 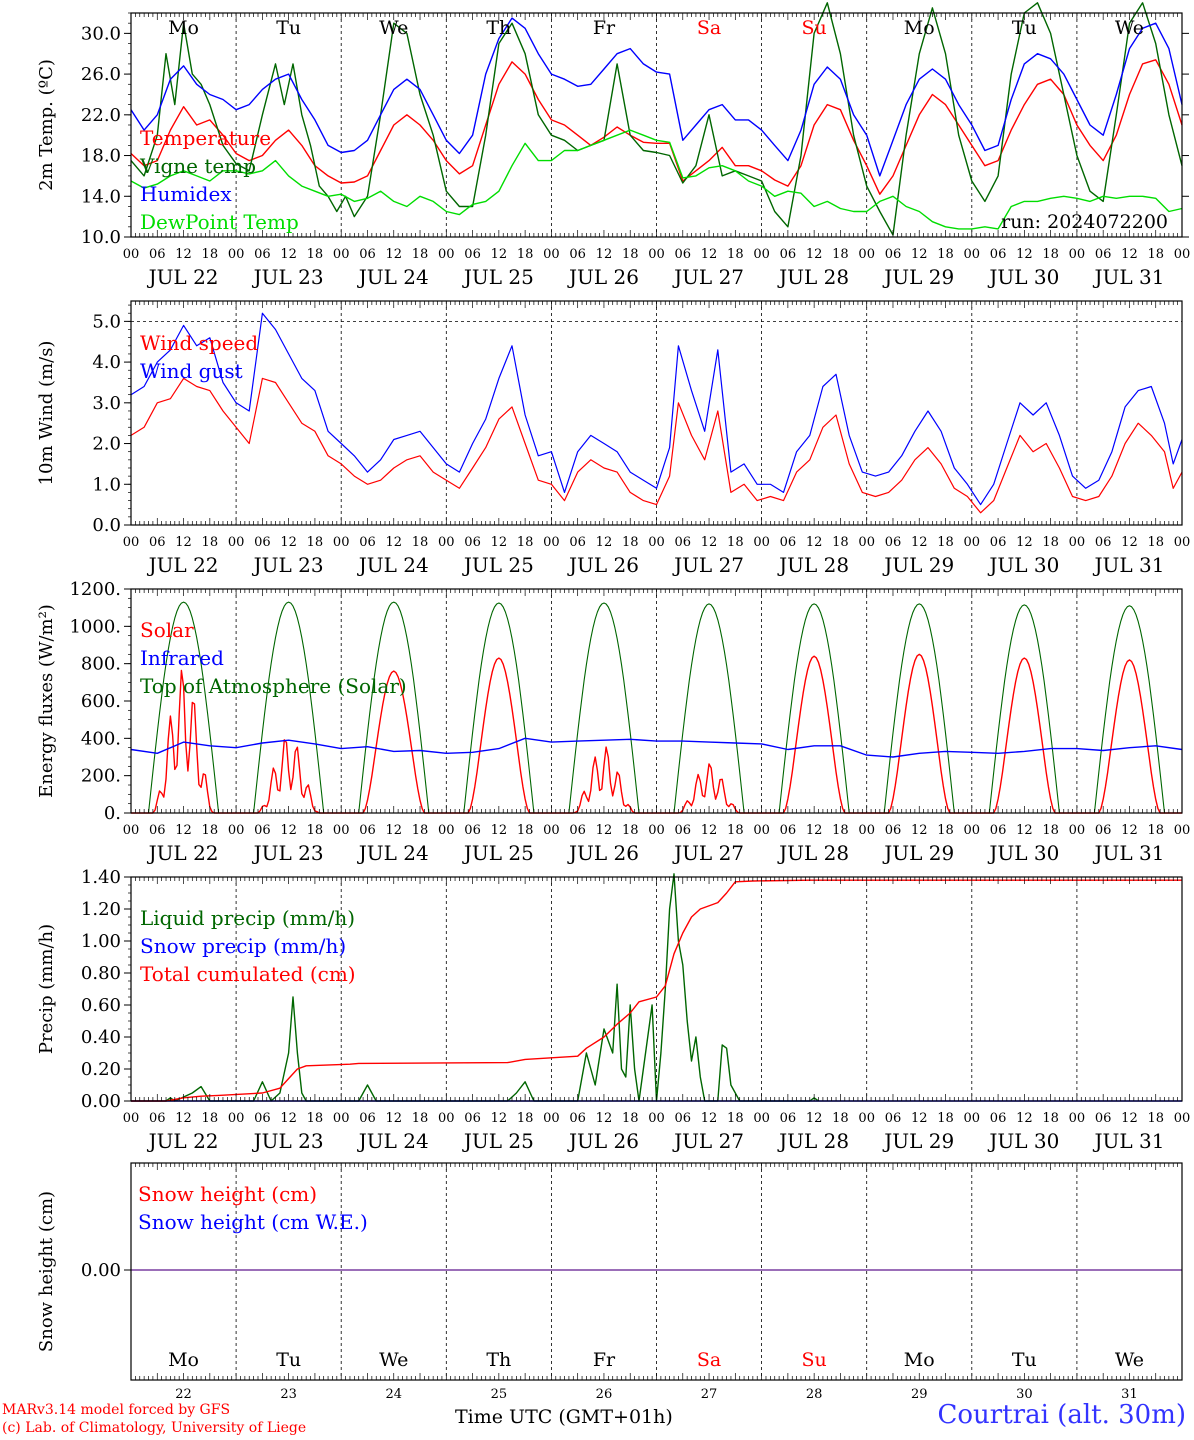 What do you see at coordinates (199, 343) in the screenshot?
I see `legend-entry: Wind speed` at bounding box center [199, 343].